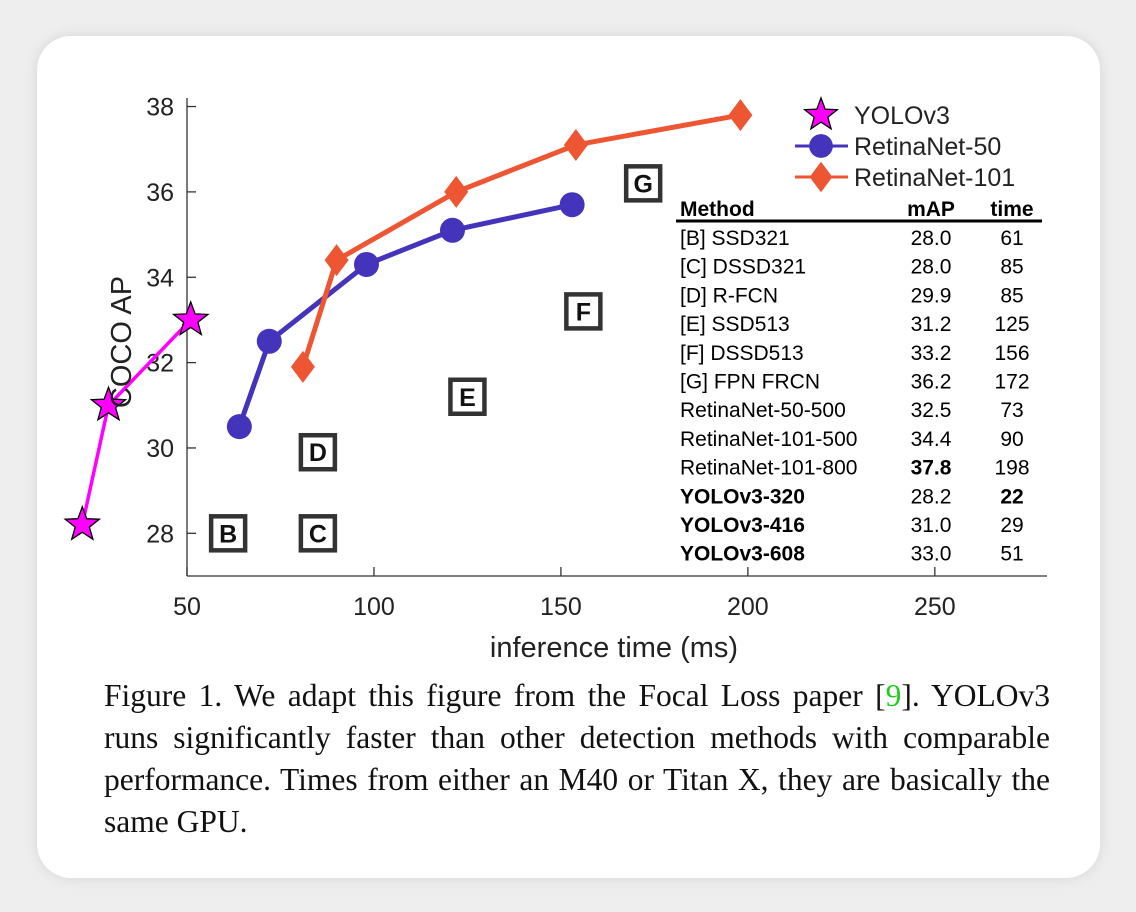 This screenshot has width=1136, height=912. What do you see at coordinates (1011, 353) in the screenshot?
I see `table-cell-time: 156` at bounding box center [1011, 353].